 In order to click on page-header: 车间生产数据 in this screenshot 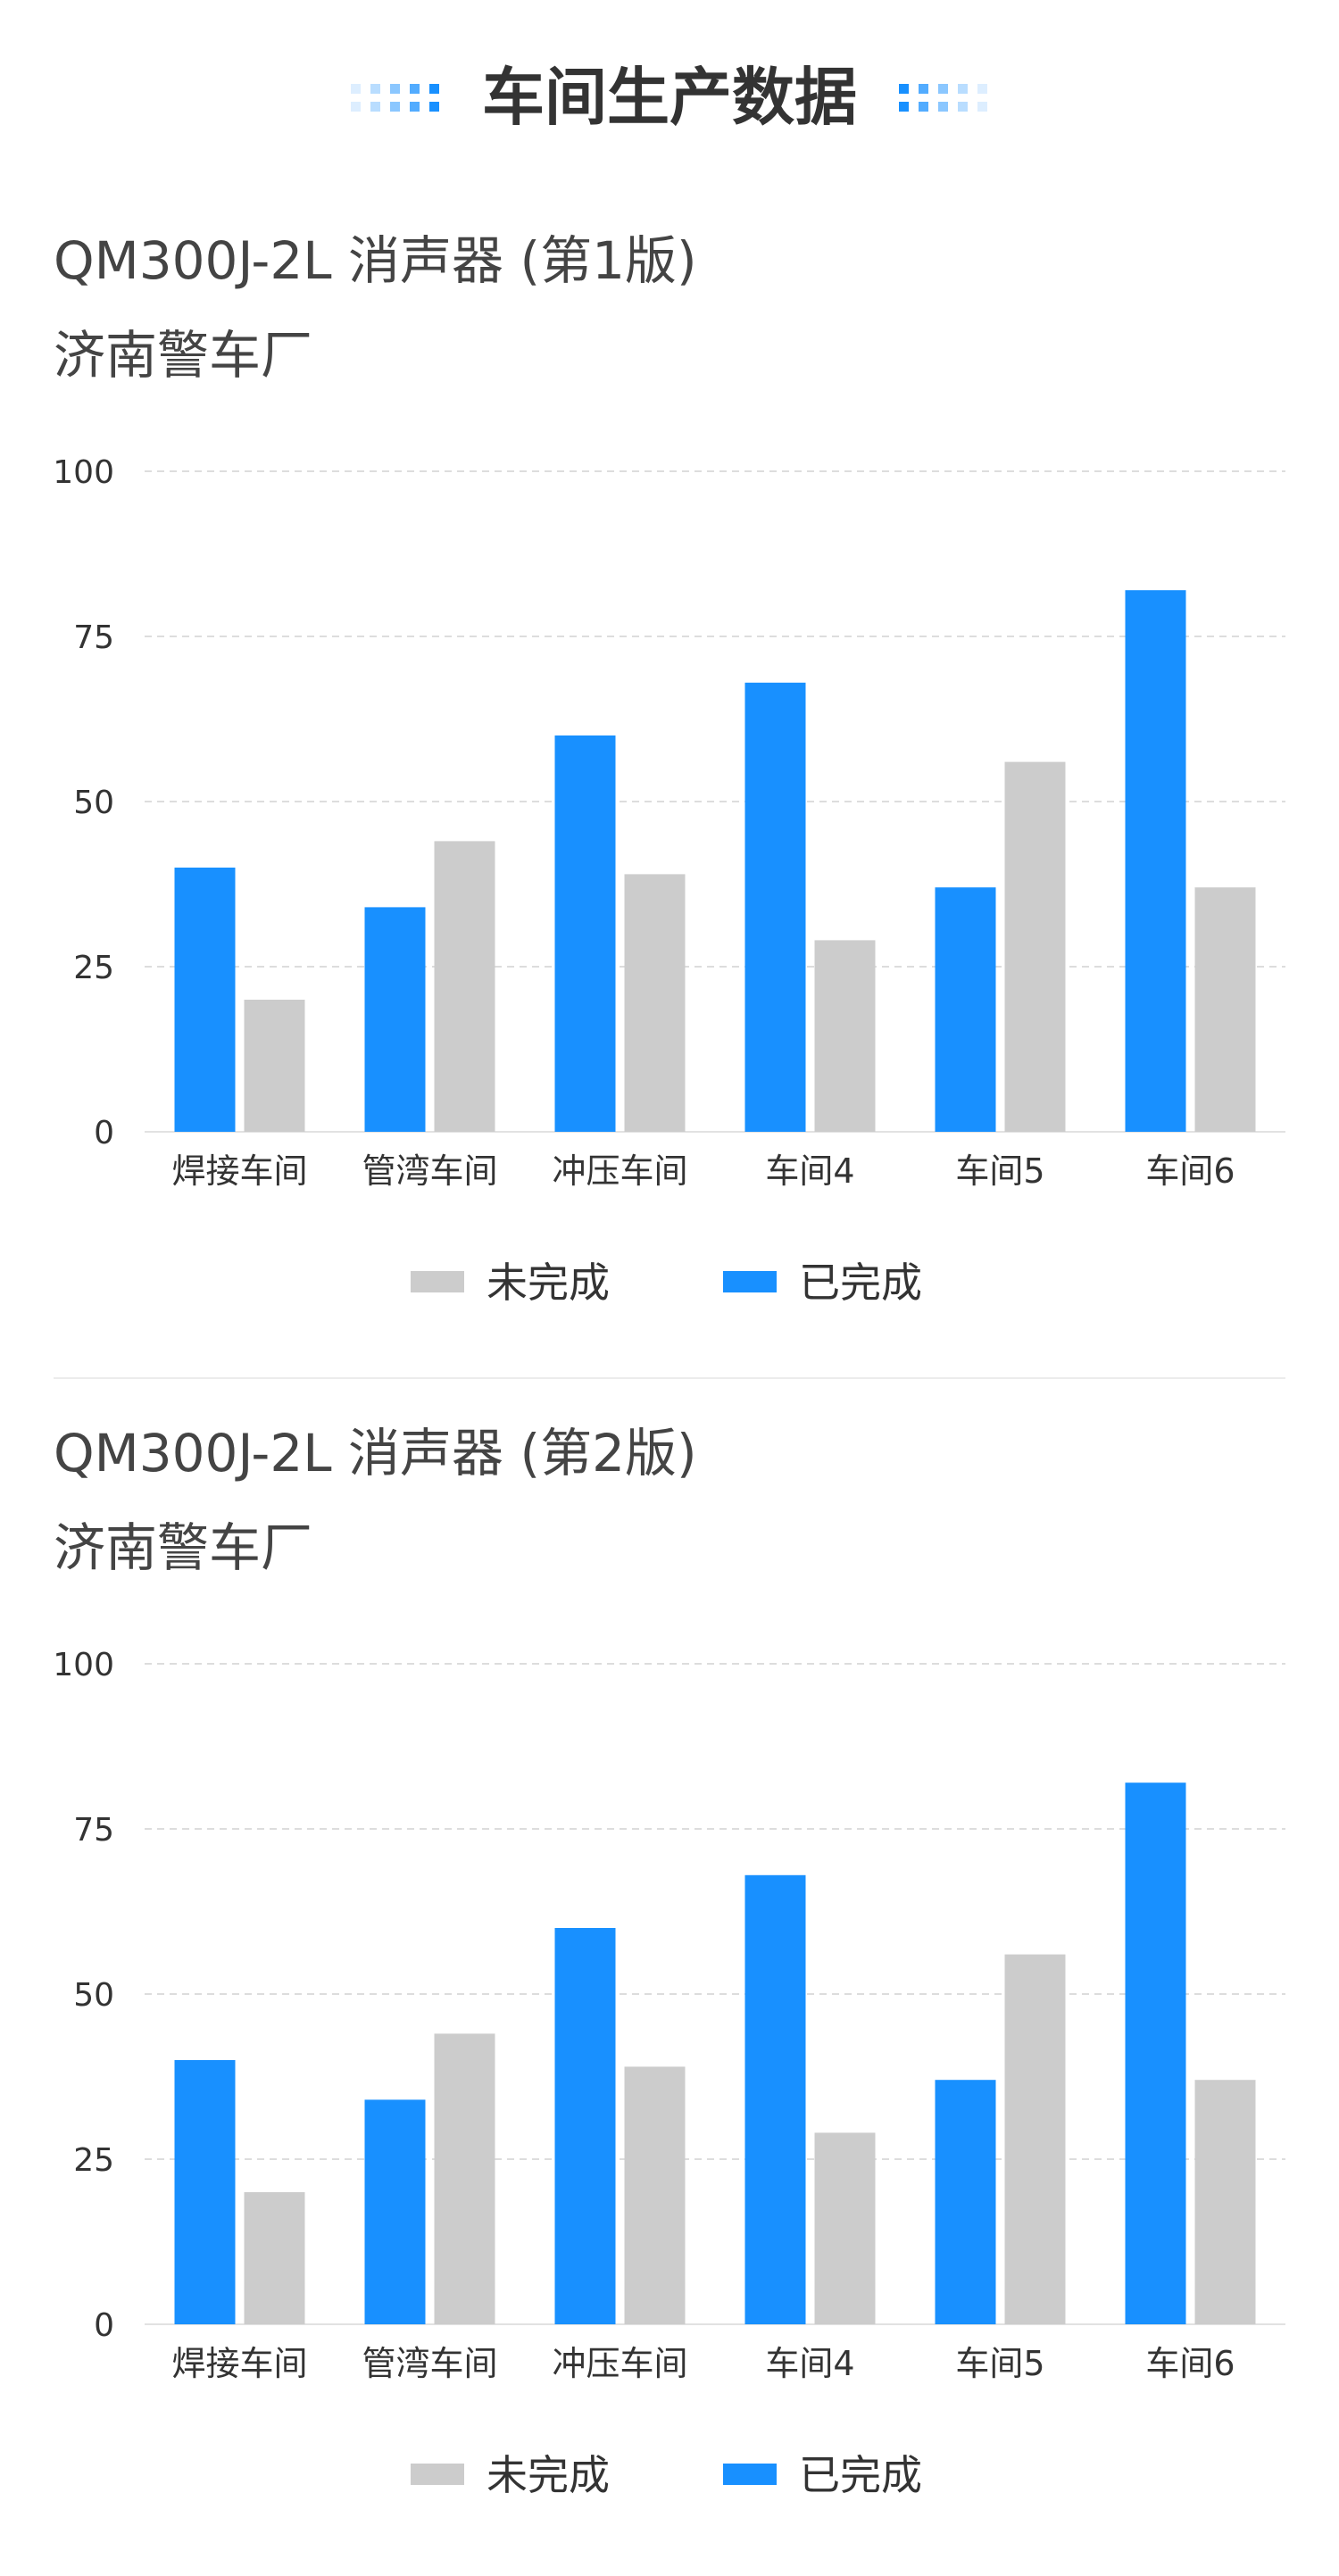, I will do `click(669, 98)`.